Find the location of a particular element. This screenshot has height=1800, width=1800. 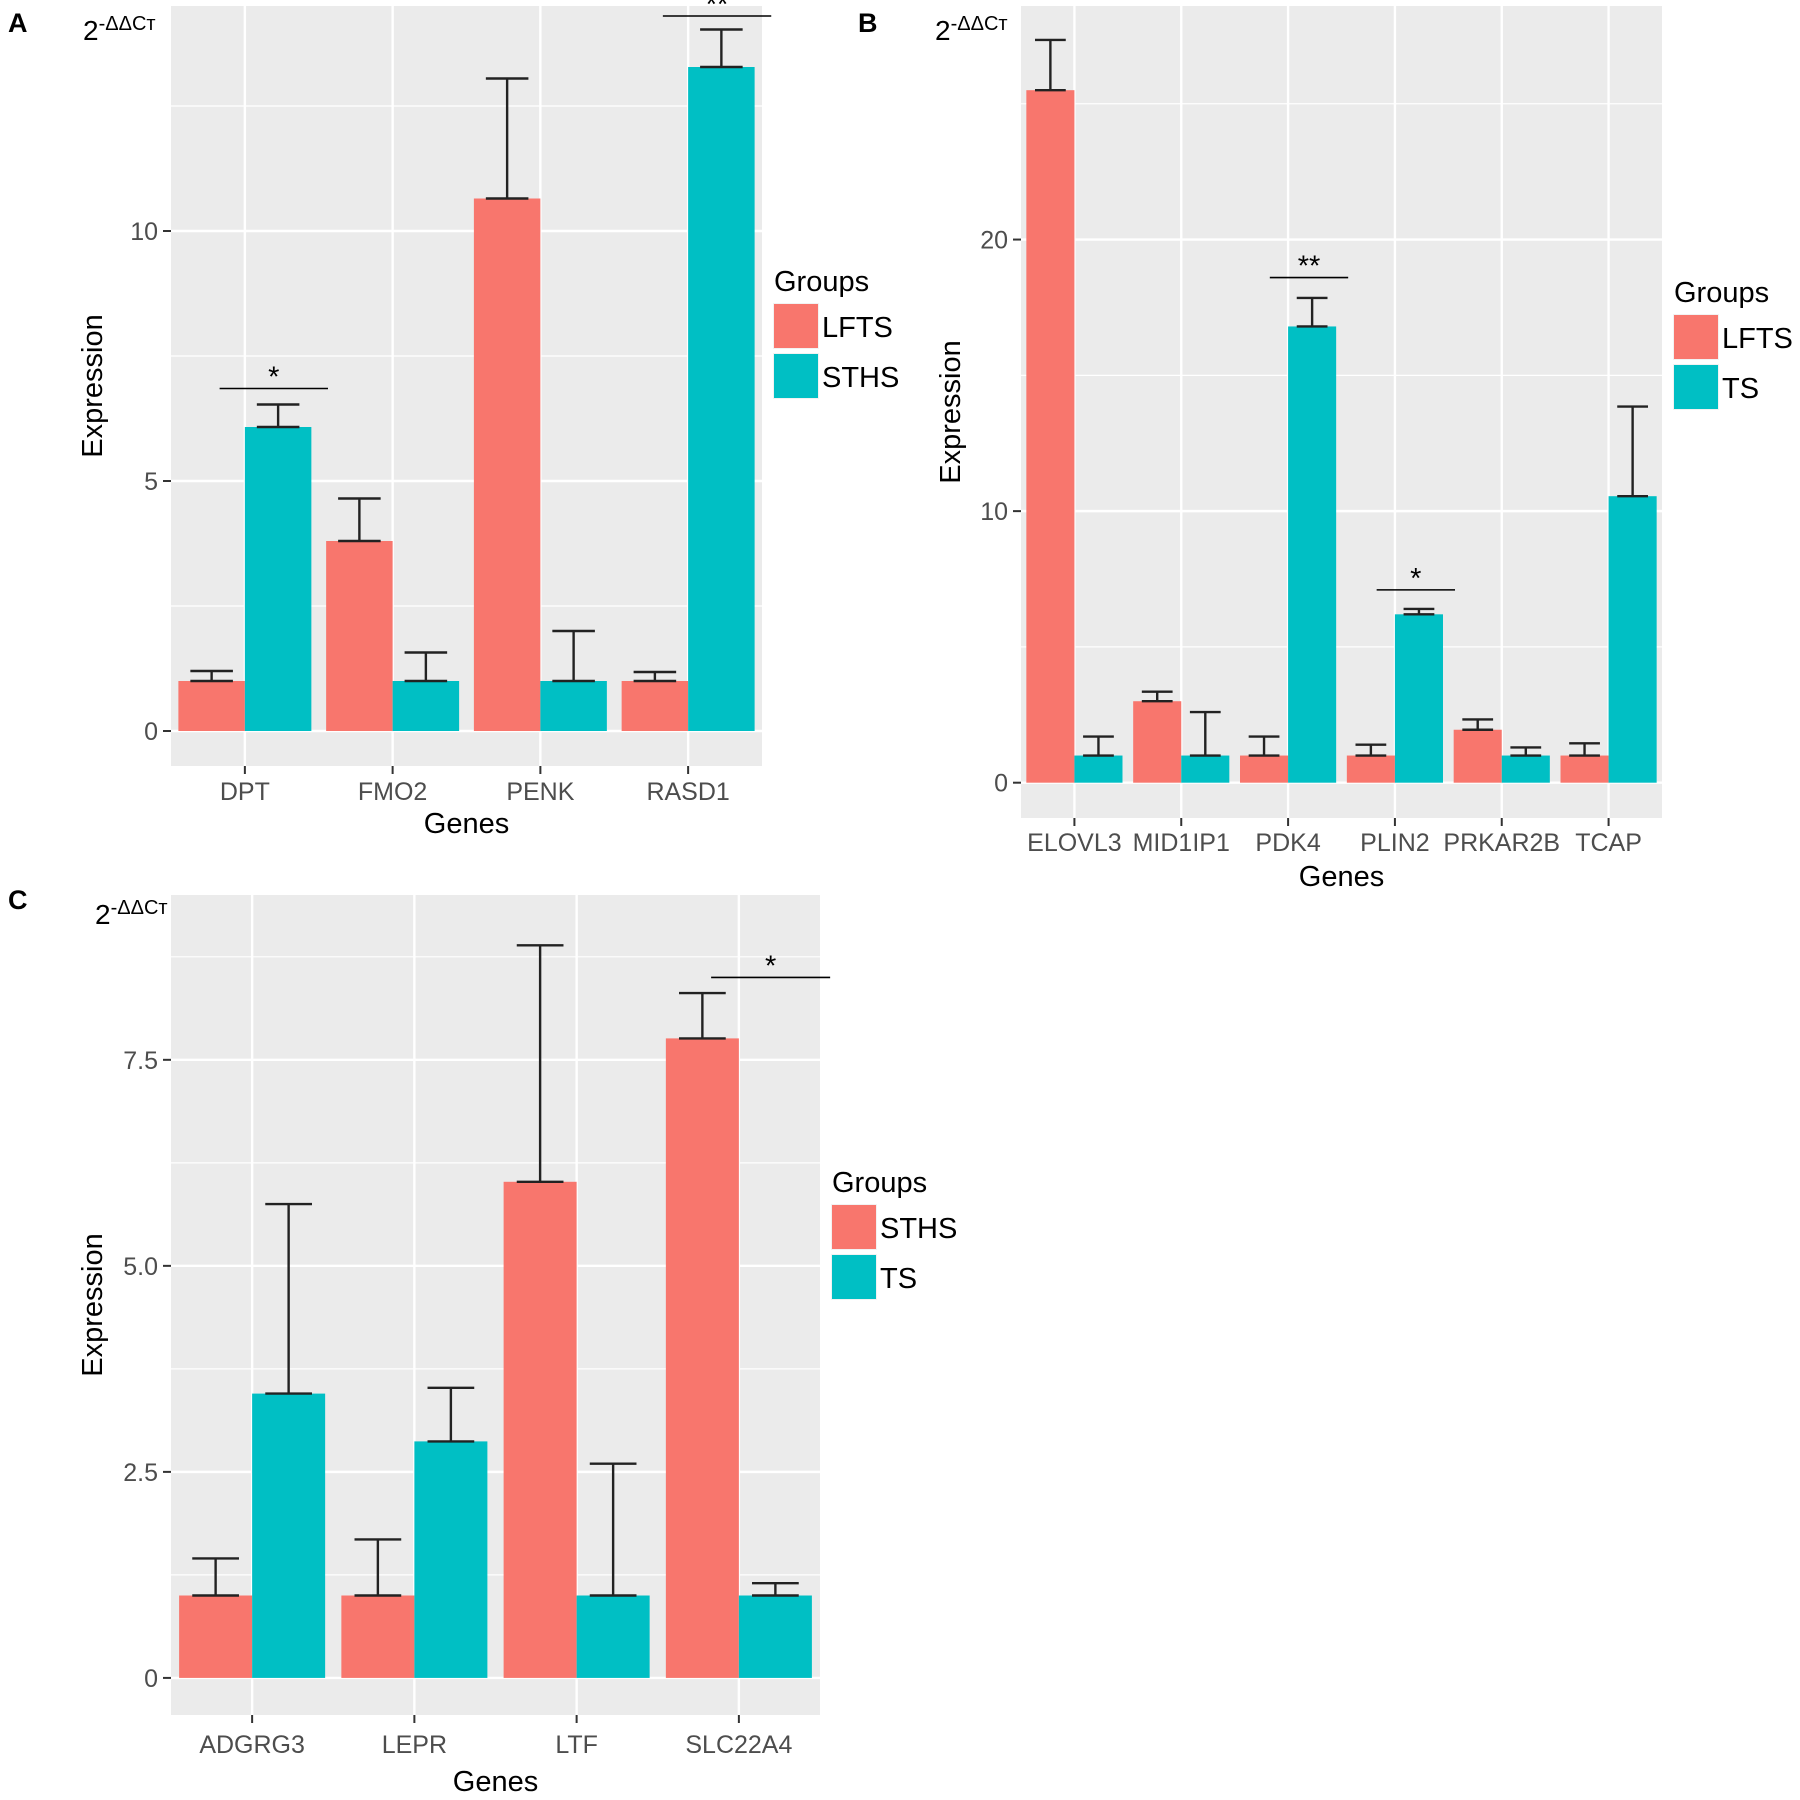

error-bar-elovl3-ts is located at coordinates (1098, 746).